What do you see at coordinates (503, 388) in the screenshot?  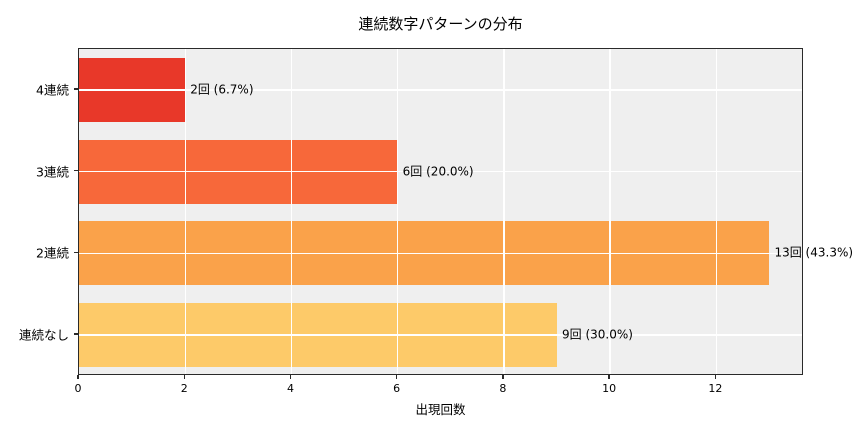 I see `x-tick-label: 8` at bounding box center [503, 388].